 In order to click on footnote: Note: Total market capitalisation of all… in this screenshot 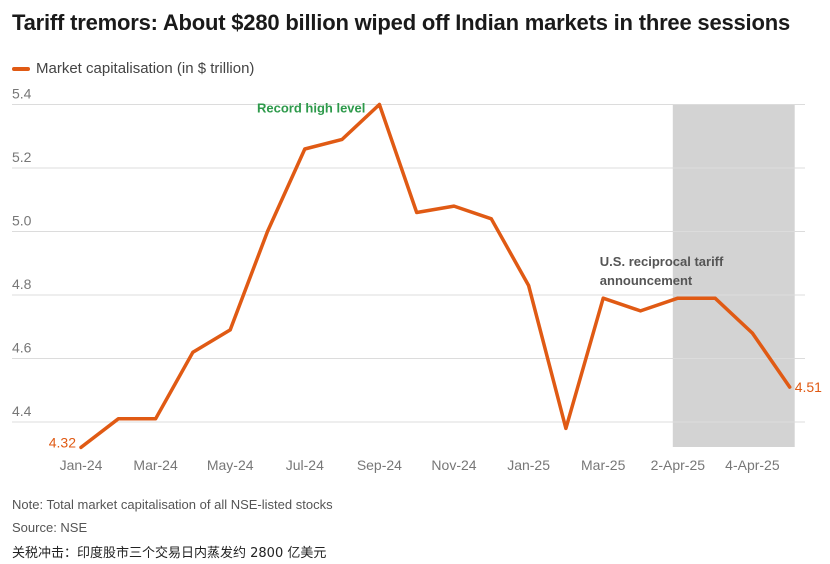, I will do `click(172, 504)`.